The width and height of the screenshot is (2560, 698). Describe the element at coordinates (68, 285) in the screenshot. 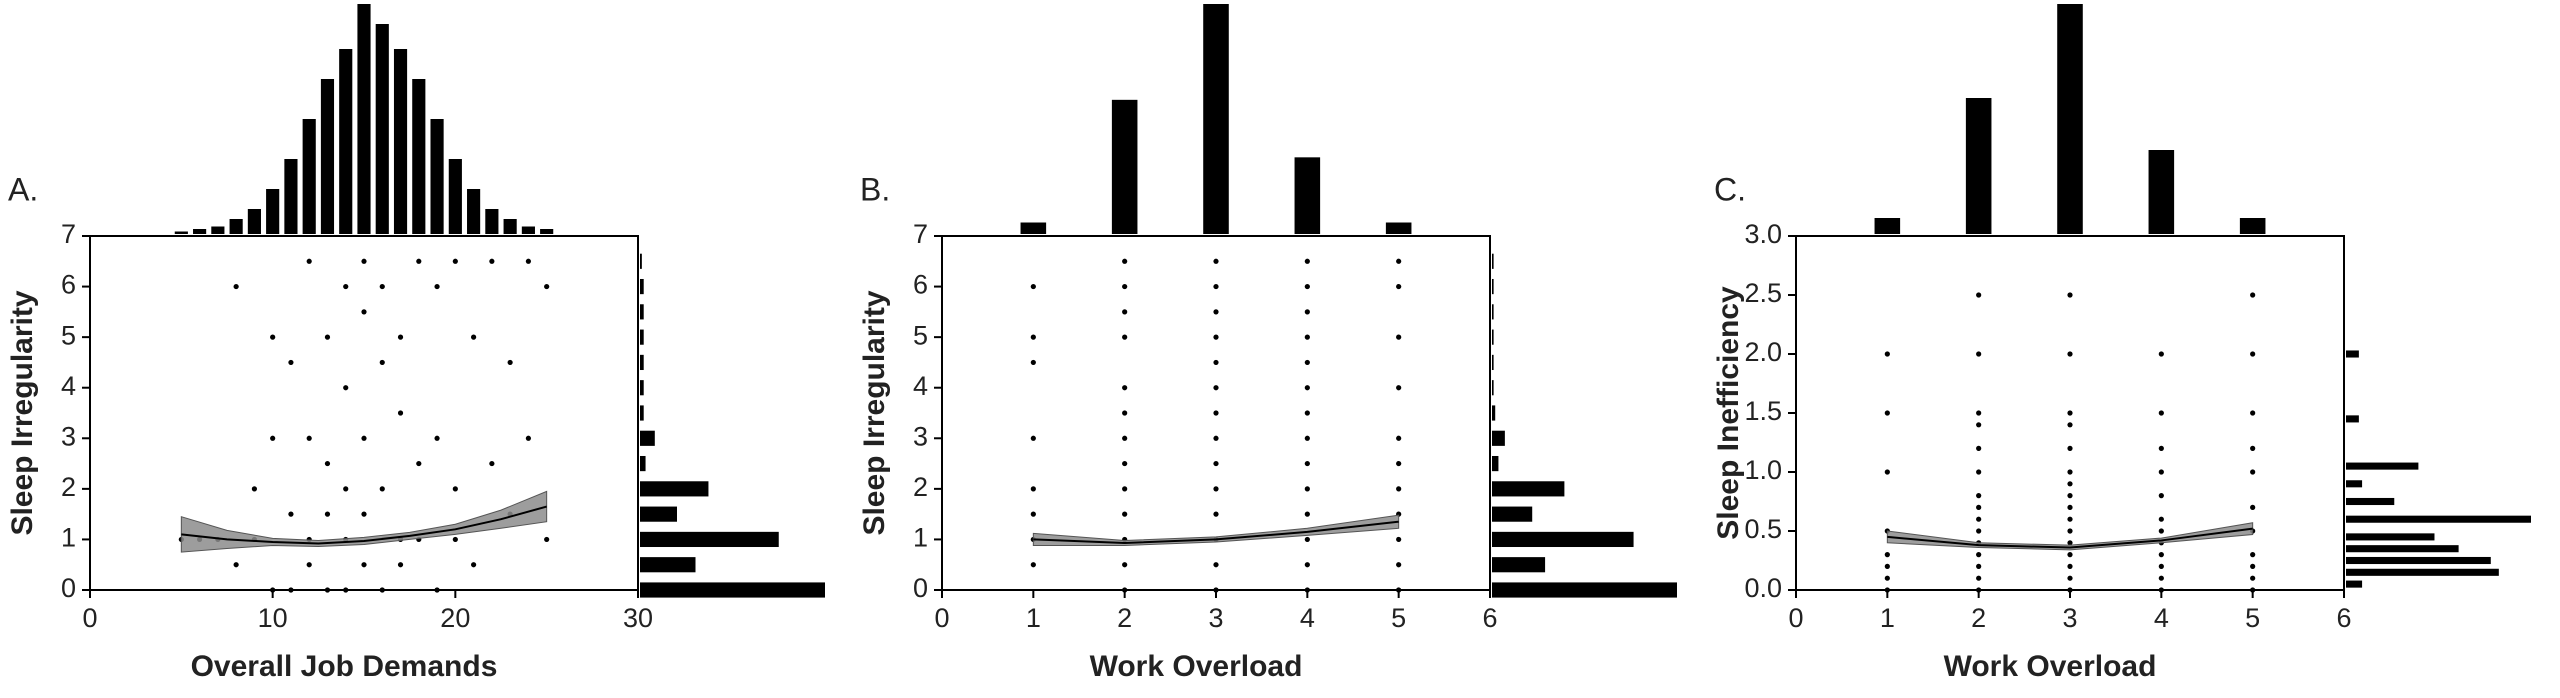

I see `y-tick-label: 6` at that location.